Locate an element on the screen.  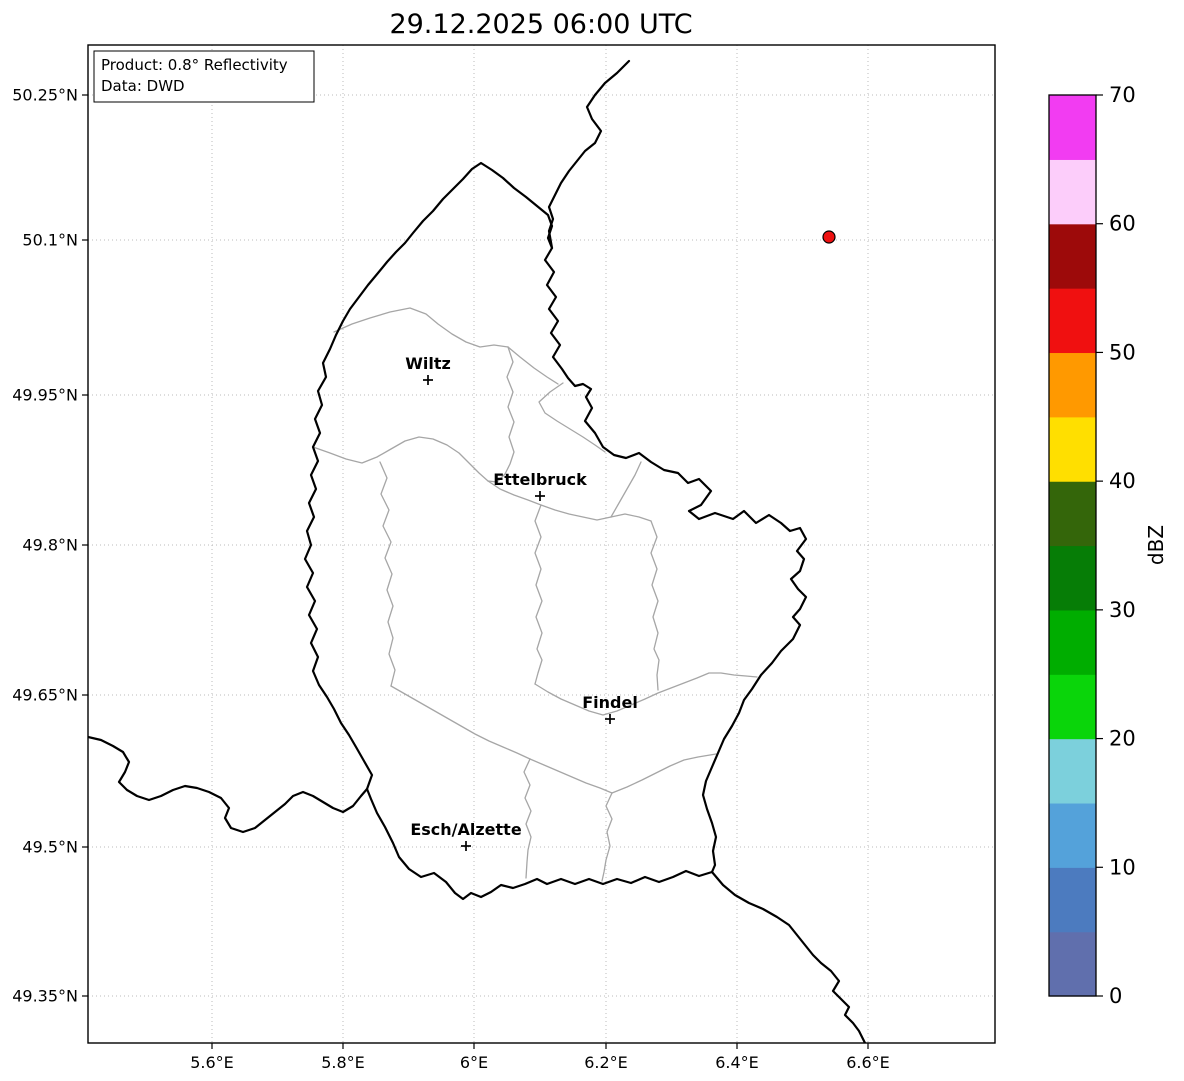
info-box: Product: 0.8° Reflectivity Data: DWD is located at coordinates (204, 76).